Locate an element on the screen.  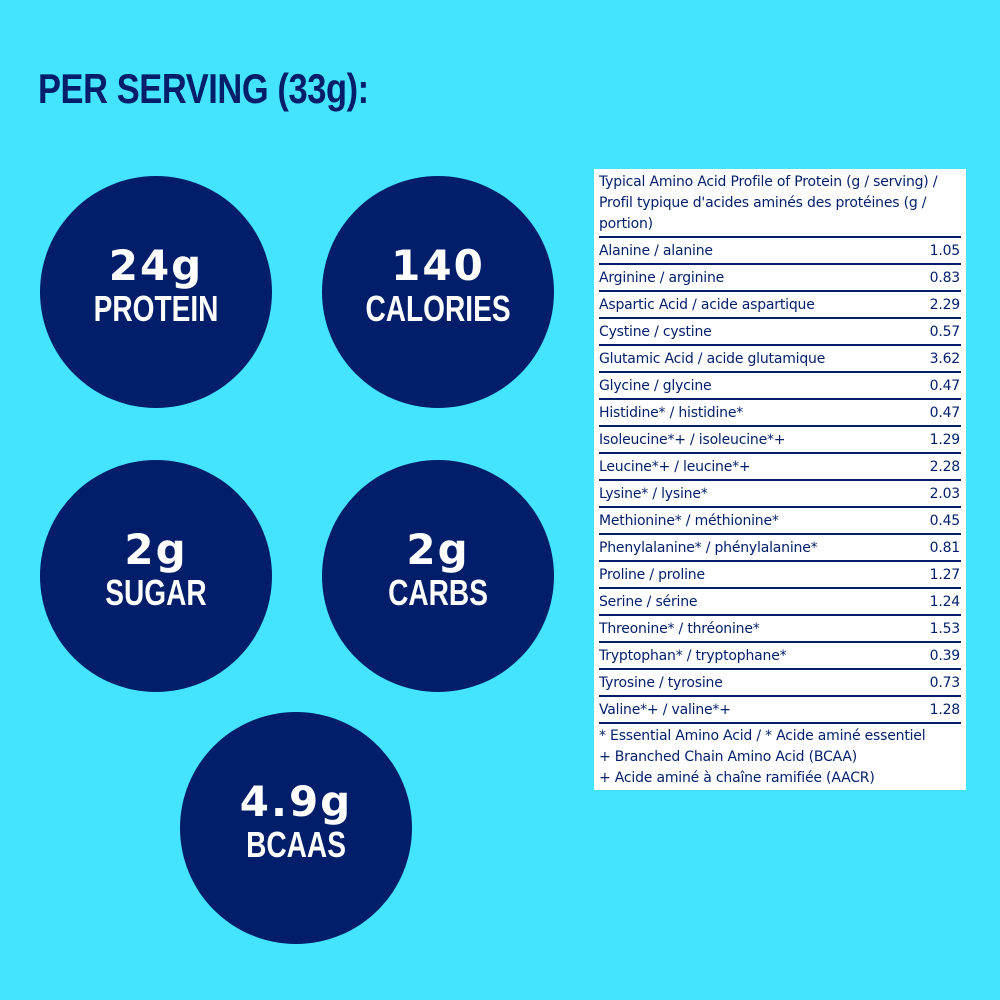
stat-circle-calories: 140 CALORIES is located at coordinates (438, 292).